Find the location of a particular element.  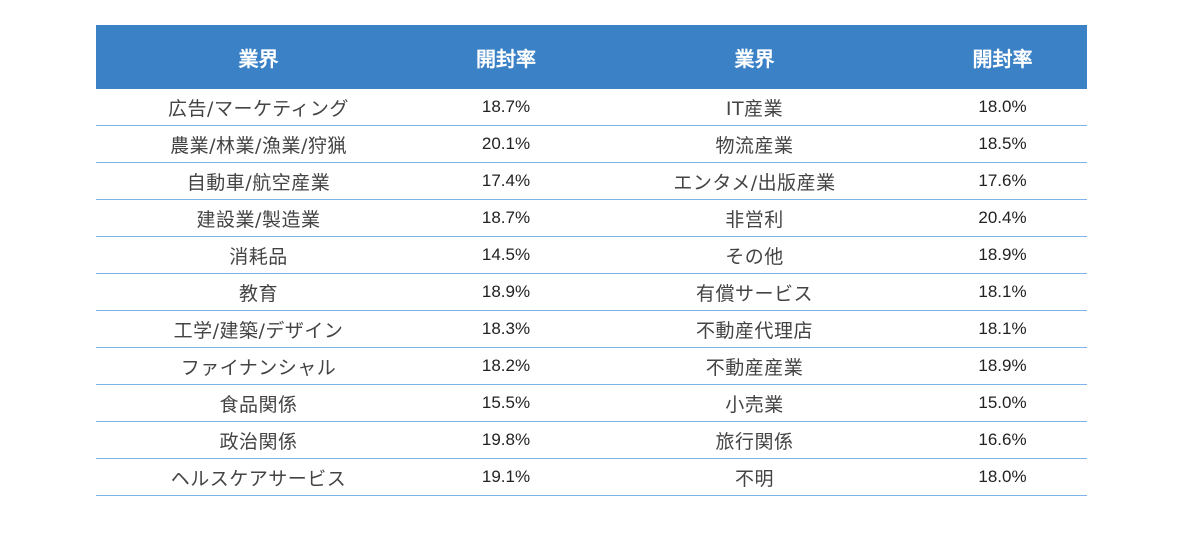

table-row: 広告/マーケティング 18.7% IT産業 18.0% is located at coordinates (591, 107).